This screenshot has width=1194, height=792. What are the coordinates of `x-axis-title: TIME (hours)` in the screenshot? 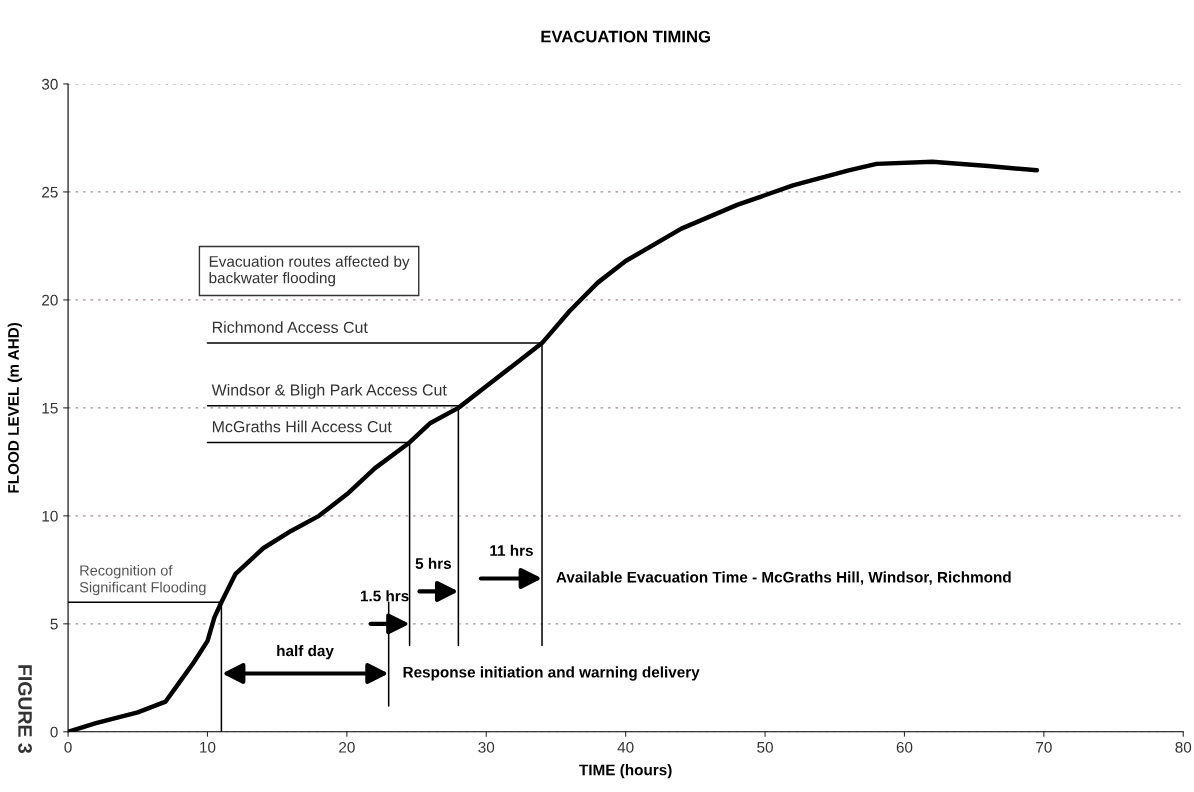 It's located at (625, 771).